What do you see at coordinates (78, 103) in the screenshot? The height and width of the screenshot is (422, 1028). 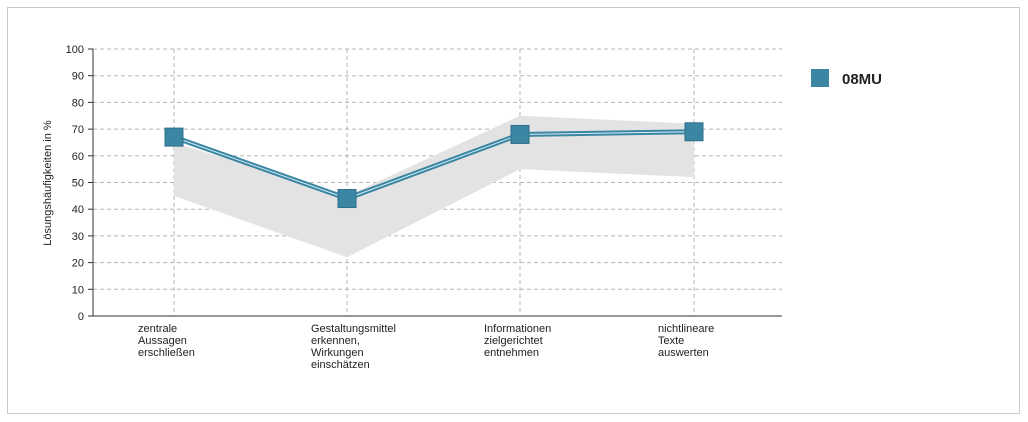 I see `y-tick-label: 80` at bounding box center [78, 103].